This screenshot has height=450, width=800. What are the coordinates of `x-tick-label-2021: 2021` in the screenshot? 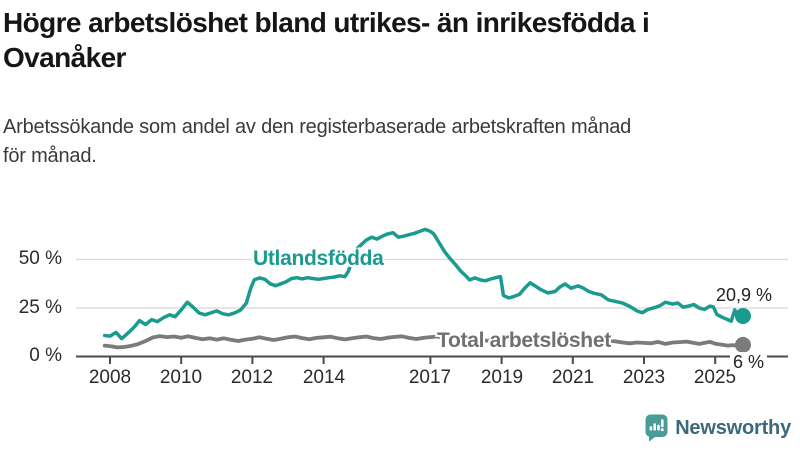 It's located at (573, 377).